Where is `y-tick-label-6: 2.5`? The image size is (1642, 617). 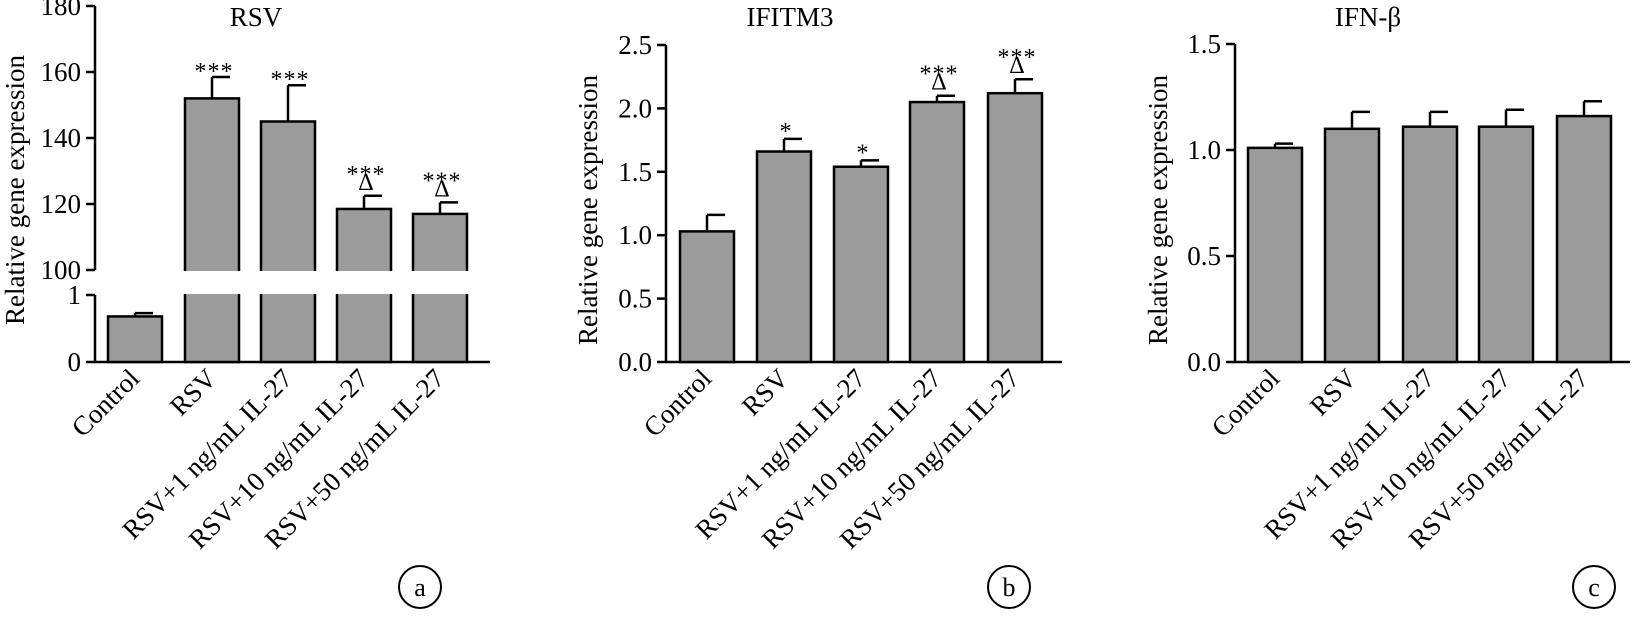 y-tick-label-6: 2.5 is located at coordinates (635, 45).